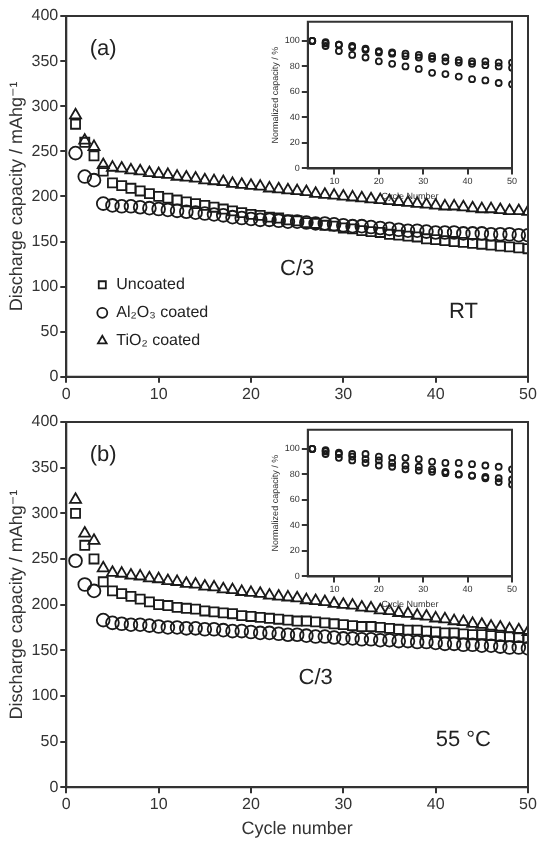  What do you see at coordinates (344, 804) in the screenshot?
I see `x-tick-label: 30` at bounding box center [344, 804].